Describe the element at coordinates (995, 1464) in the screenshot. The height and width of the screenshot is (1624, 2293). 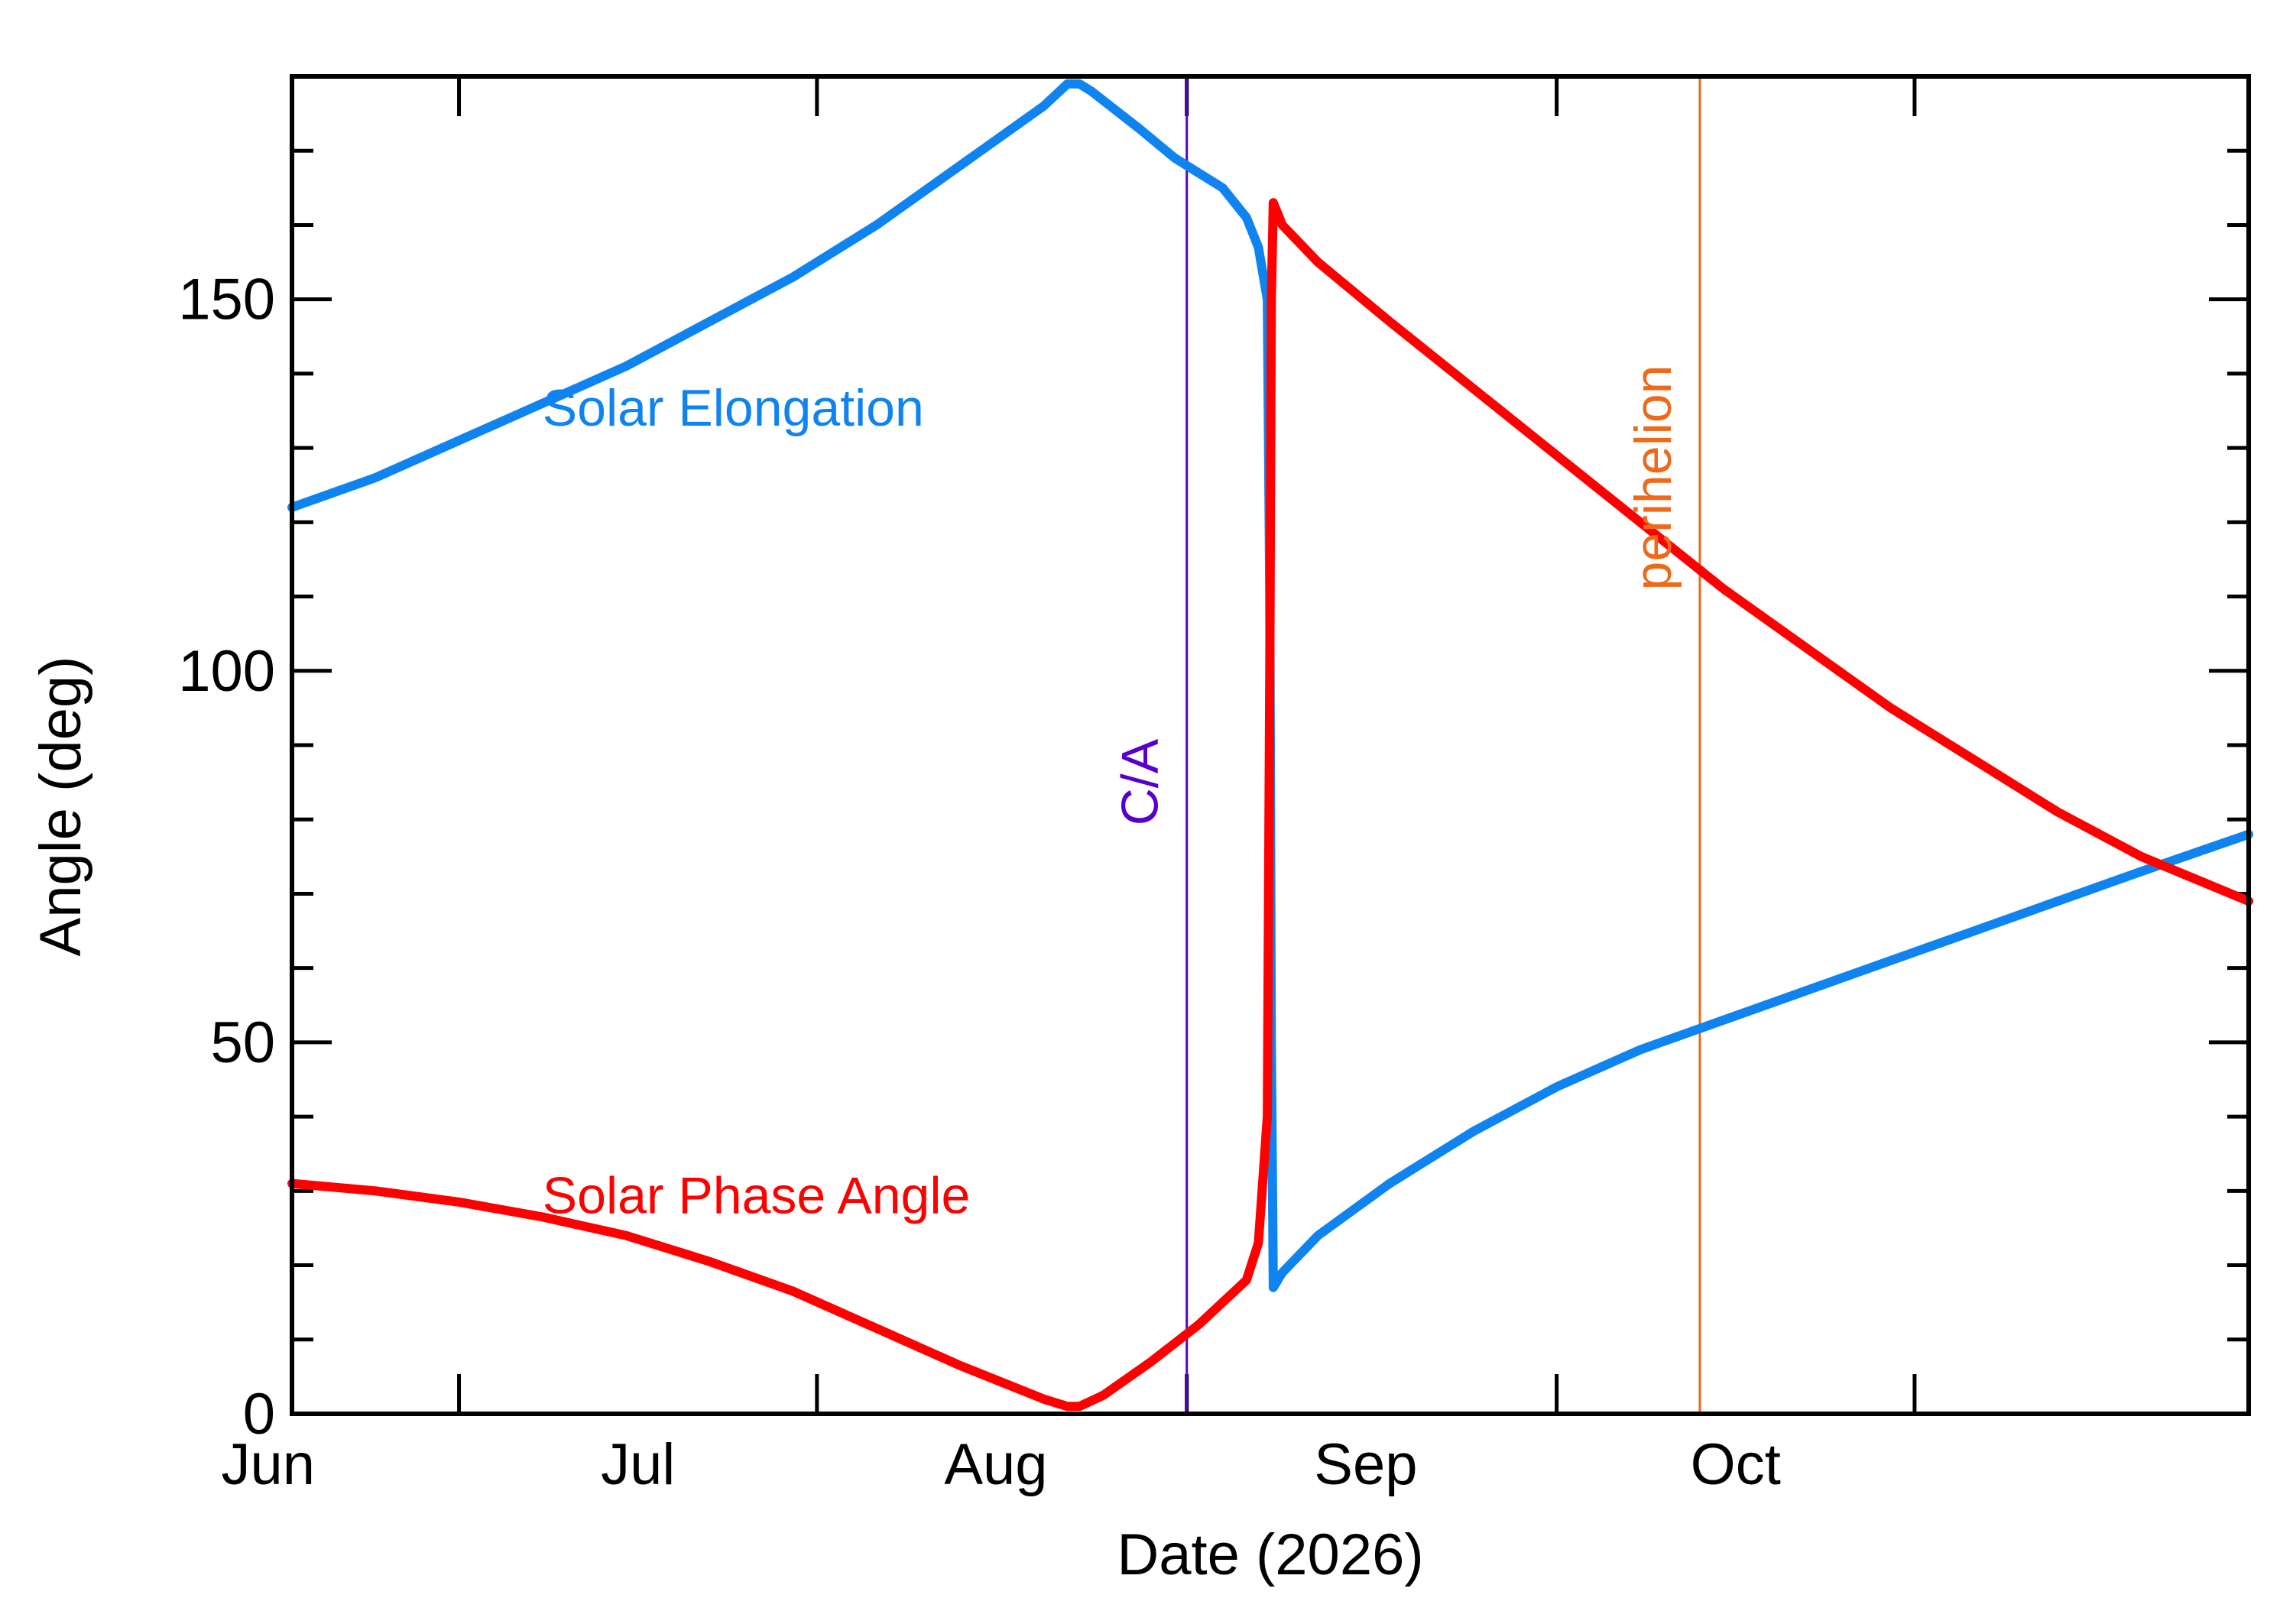
I see `x-tick-label: Aug` at that location.